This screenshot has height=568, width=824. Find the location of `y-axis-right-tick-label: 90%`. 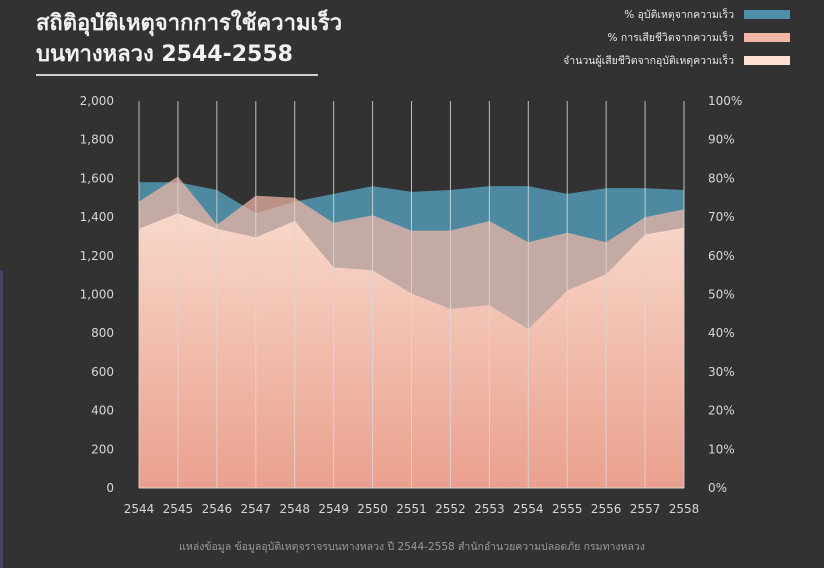

y-axis-right-tick-label: 90% is located at coordinates (721, 140).